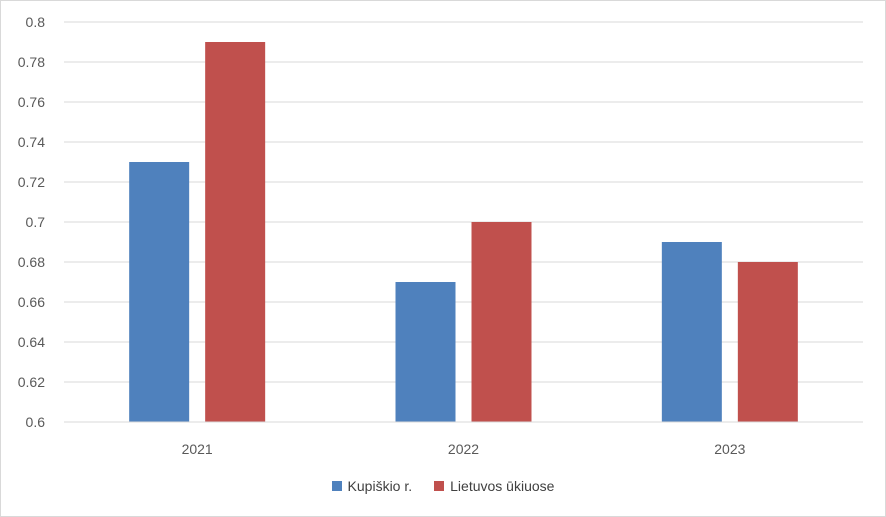  Describe the element at coordinates (31, 382) in the screenshot. I see `y-tick-label: 0.62` at that location.